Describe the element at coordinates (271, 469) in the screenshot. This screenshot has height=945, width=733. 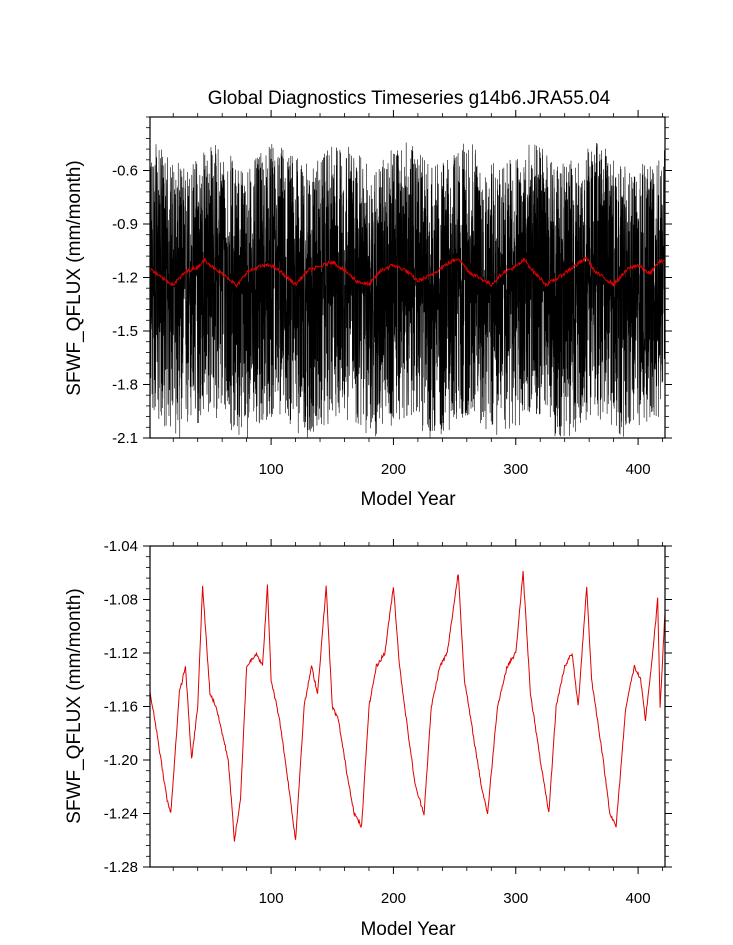
I see `top-xtick-label: 100` at that location.